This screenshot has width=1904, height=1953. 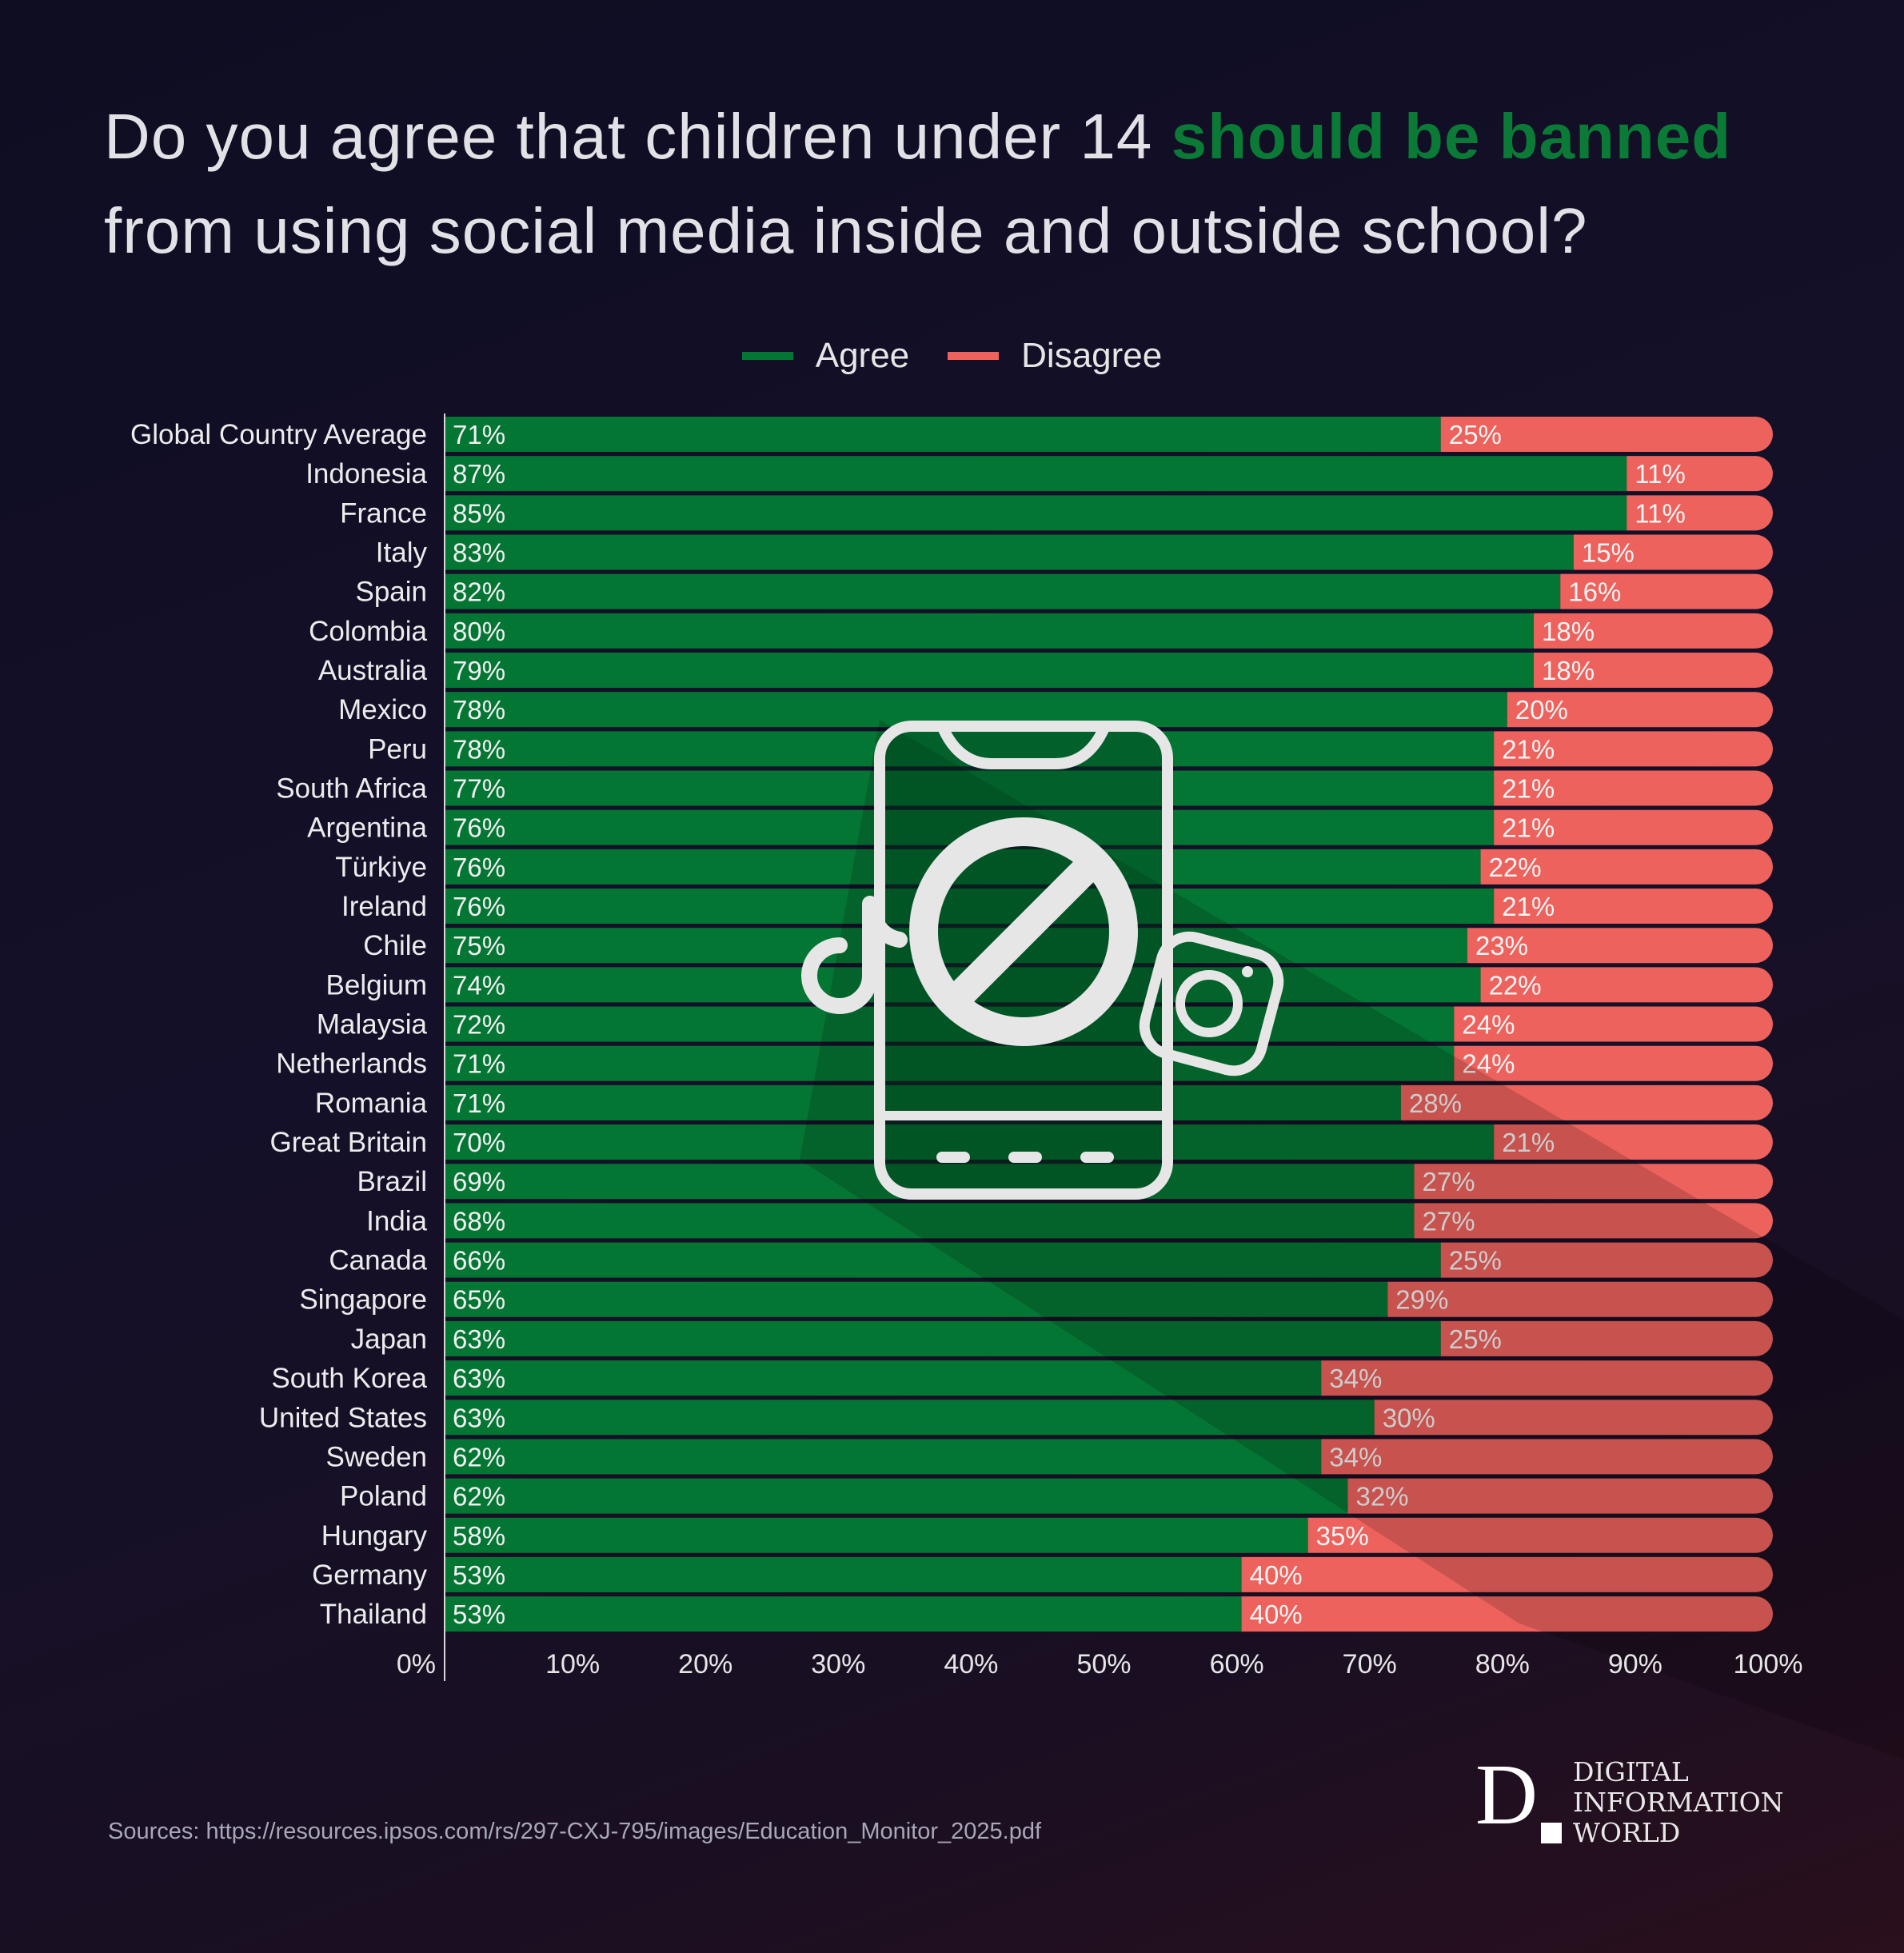 I want to click on disagree-value-label: 28%, so click(x=1435, y=1103).